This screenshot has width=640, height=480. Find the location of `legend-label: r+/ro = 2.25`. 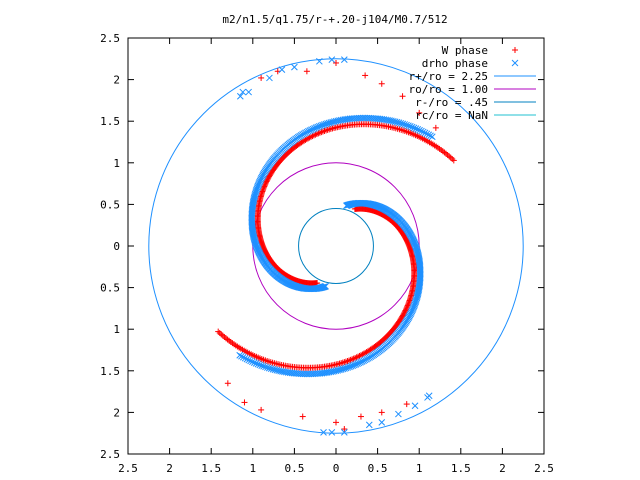

legend-label: r+/ro = 2.25 is located at coordinates (448, 76).